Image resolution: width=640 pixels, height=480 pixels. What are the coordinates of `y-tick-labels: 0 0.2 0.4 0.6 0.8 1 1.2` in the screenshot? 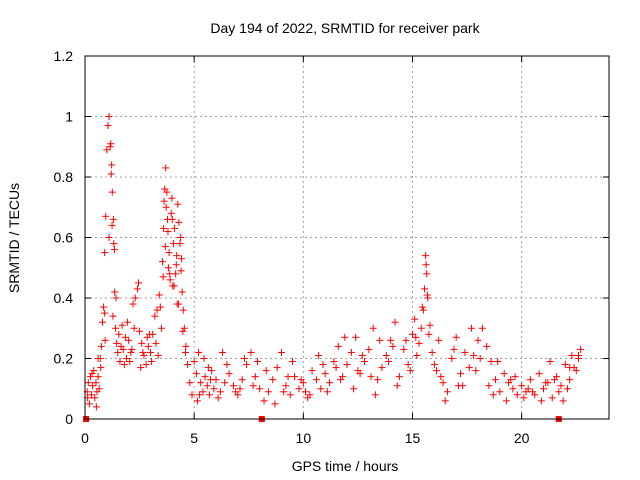 It's located at (64, 237).